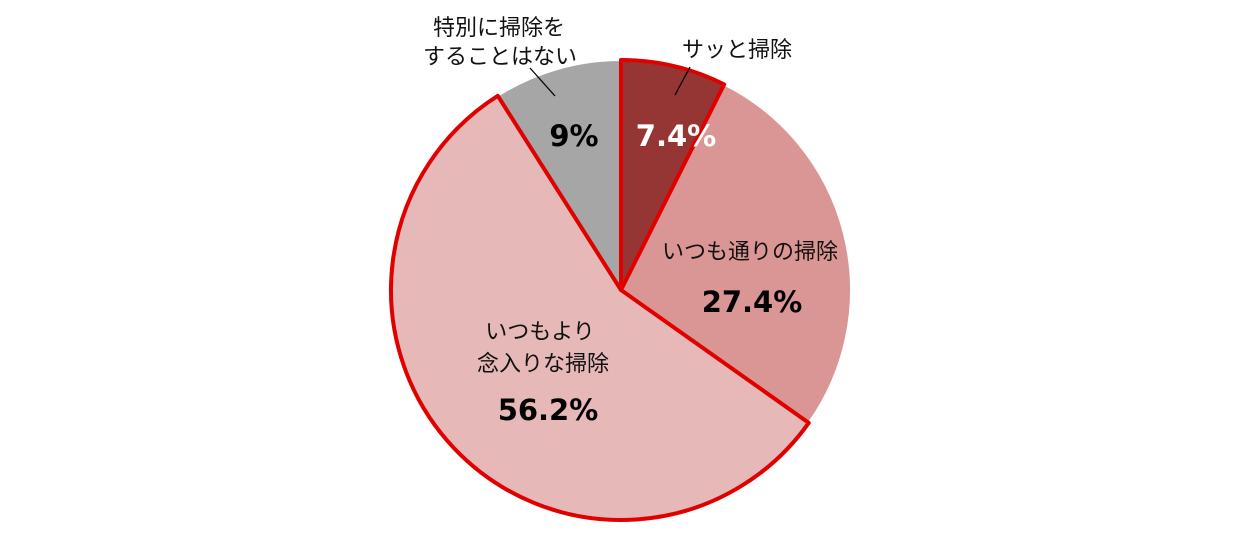 This screenshot has width=1243, height=541. I want to click on slice-4-category-label: 特別に掃除を, so click(499, 28).